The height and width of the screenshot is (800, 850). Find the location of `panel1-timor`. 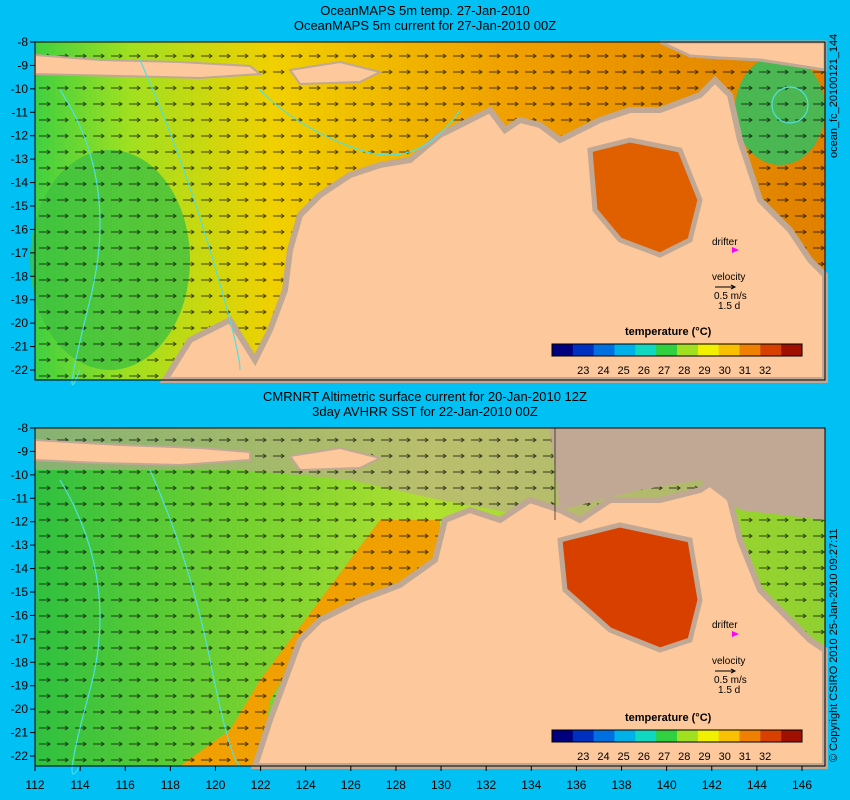

panel1-timor is located at coordinates (335, 73).